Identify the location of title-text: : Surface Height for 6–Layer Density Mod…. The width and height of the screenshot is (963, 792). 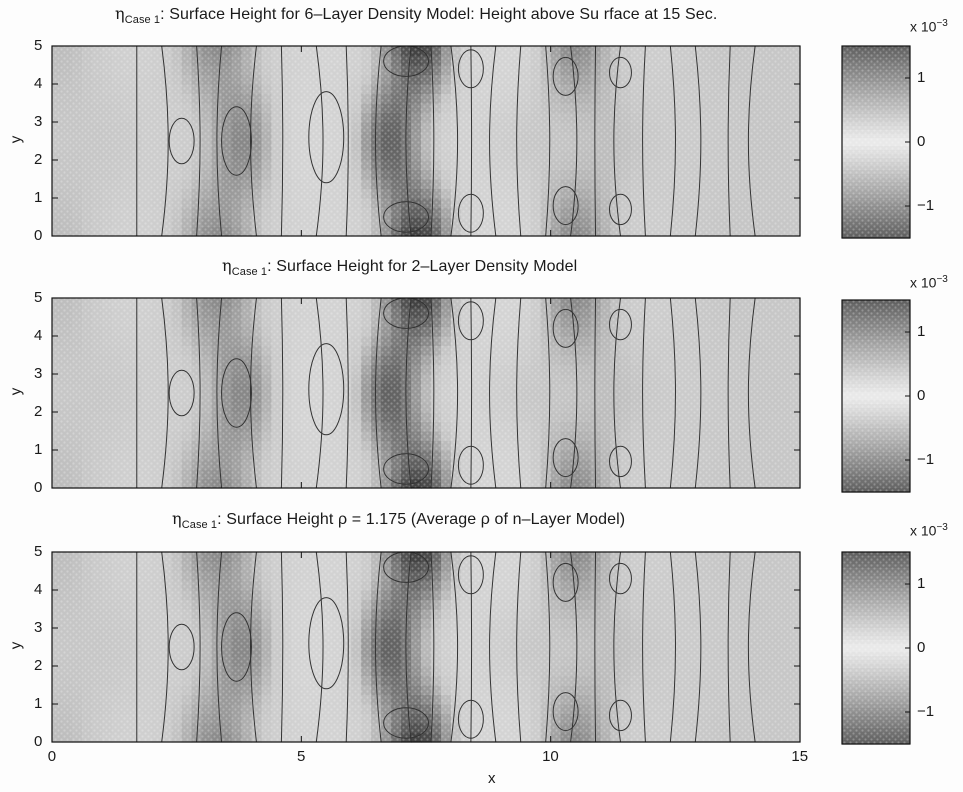
(439, 14).